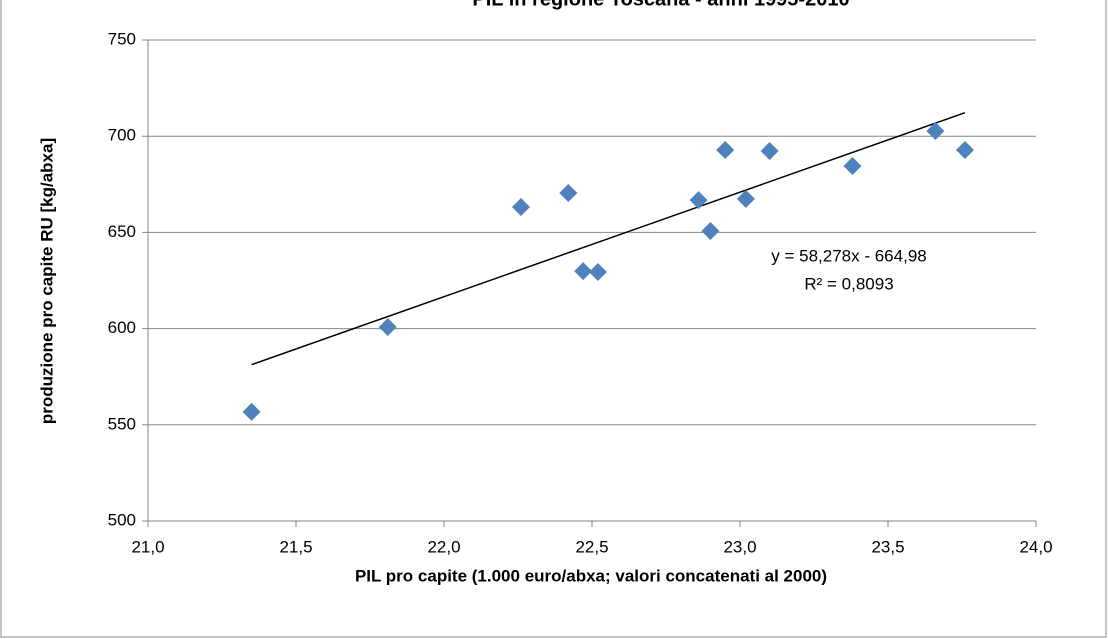  What do you see at coordinates (591, 546) in the screenshot?
I see `x-tick-label: 22,5` at bounding box center [591, 546].